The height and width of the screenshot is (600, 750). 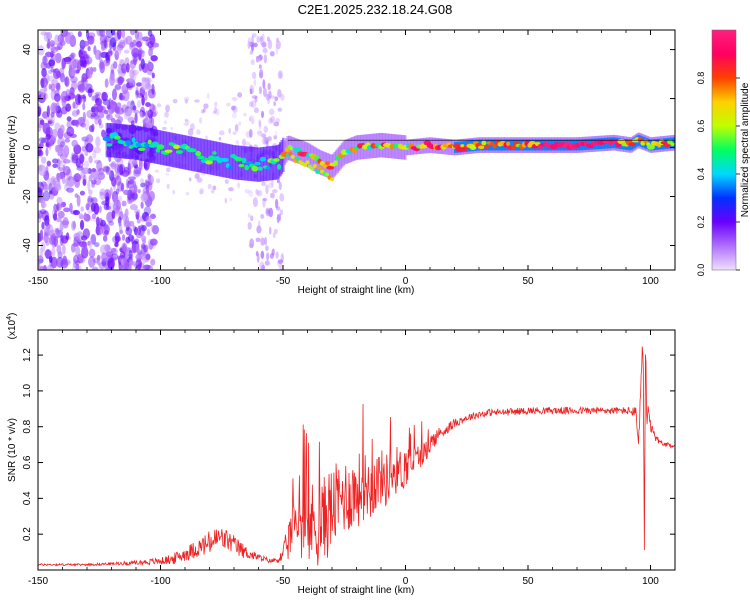 What do you see at coordinates (27, 355) in the screenshot?
I see `y-tick-label: 1.2` at bounding box center [27, 355].